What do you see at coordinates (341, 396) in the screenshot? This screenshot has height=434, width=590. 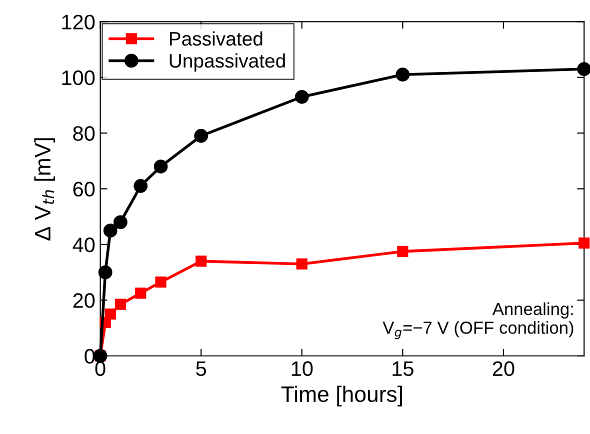 I see `x-axis-title: Time [hours]` at bounding box center [341, 396].